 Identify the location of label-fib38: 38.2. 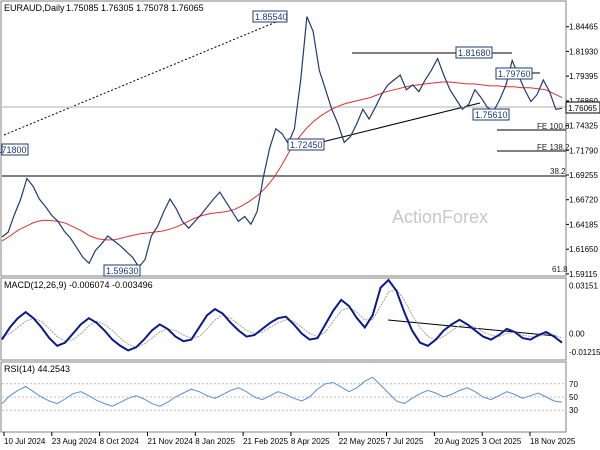
(558, 171).